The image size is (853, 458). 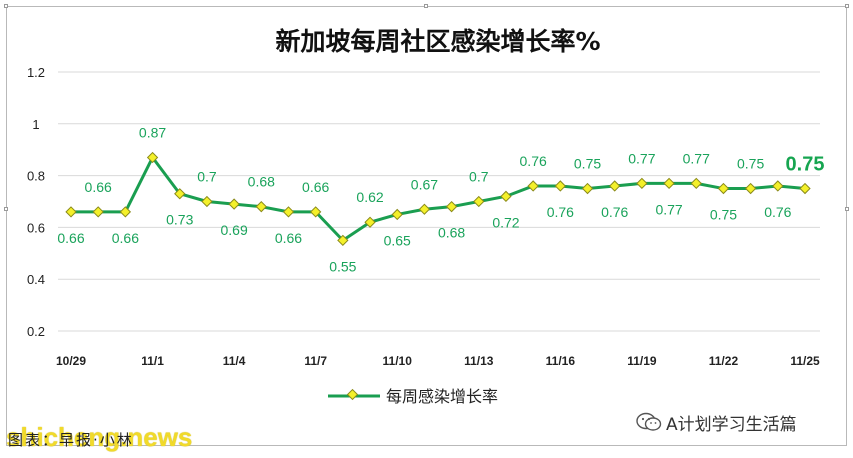 I want to click on legend-marker-swatch, so click(x=352, y=394).